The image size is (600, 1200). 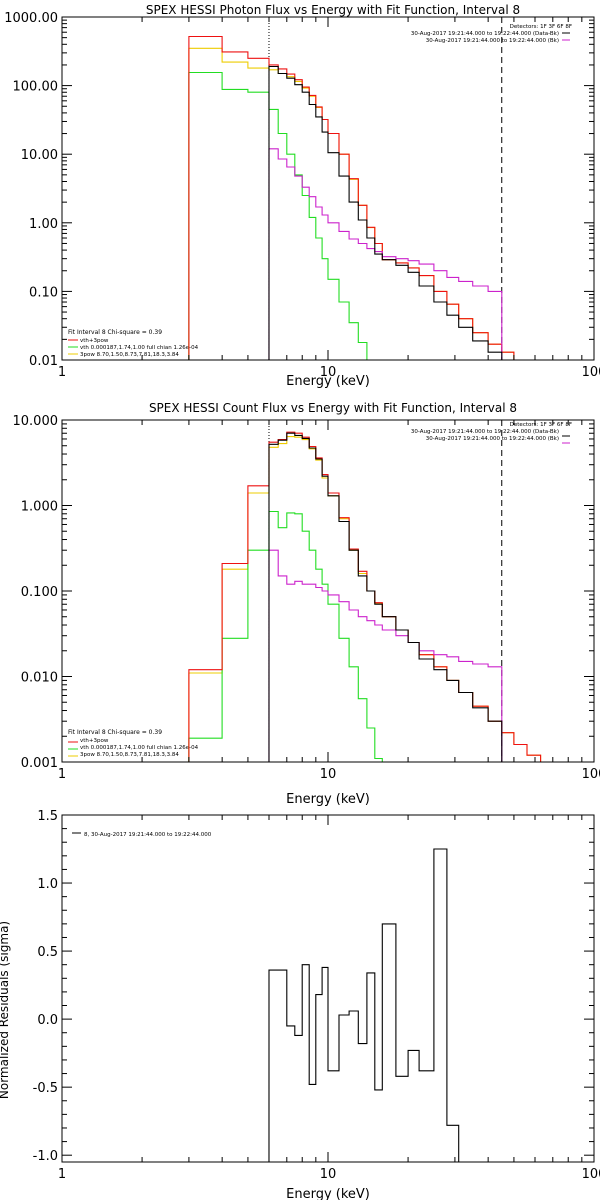 I want to click on count-flux-y-tick-label: 1.000, so click(x=39, y=507).